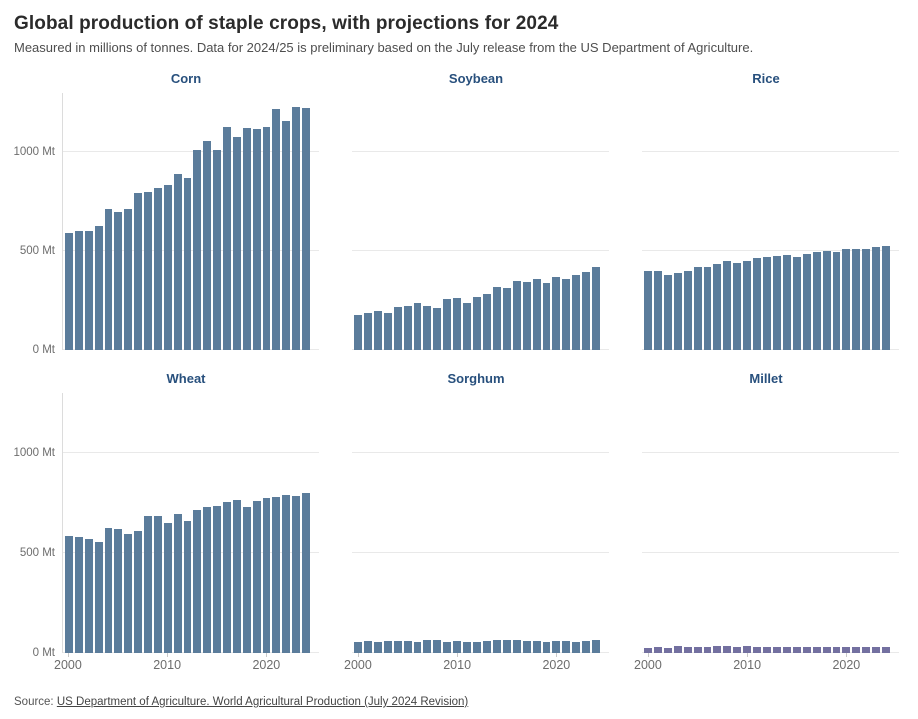 The height and width of the screenshot is (719, 918). Describe the element at coordinates (276, 229) in the screenshot. I see `bar-corn-2021` at that location.